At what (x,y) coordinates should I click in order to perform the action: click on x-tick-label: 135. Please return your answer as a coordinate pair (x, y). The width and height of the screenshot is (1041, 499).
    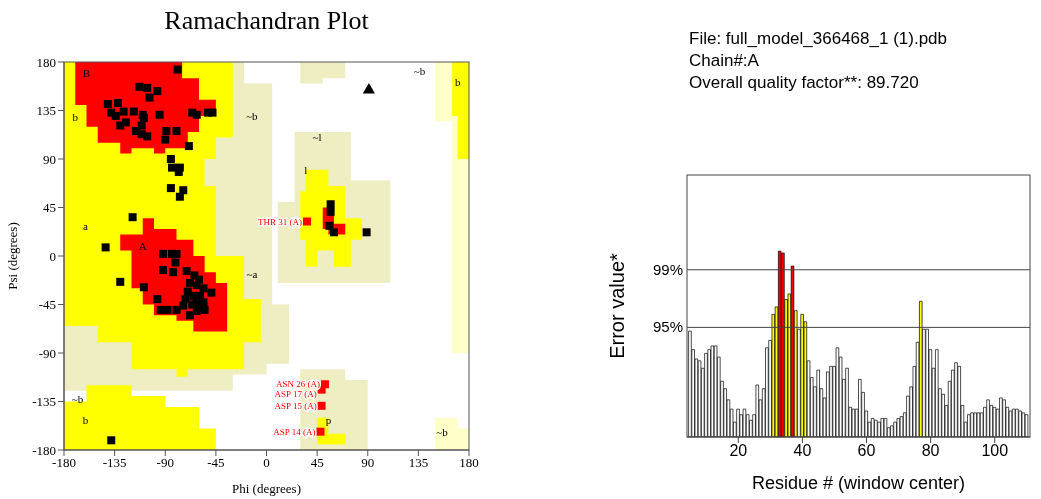
    Looking at the image, I should click on (418, 463).